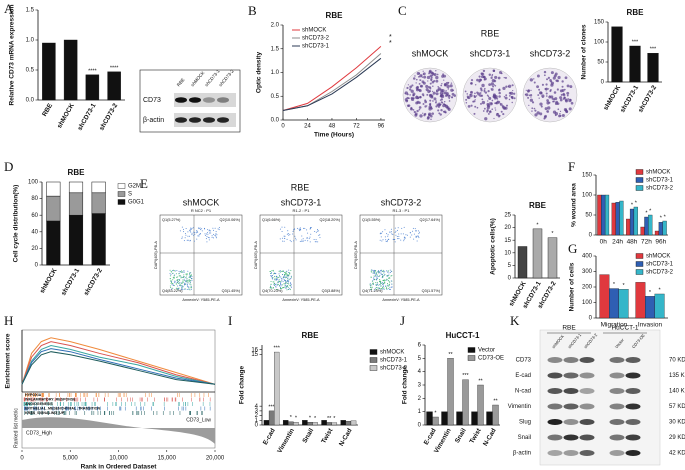 This screenshot has width=685, height=470. Describe the element at coordinates (523, 376) in the screenshot. I see `row-label: E-cad` at that location.